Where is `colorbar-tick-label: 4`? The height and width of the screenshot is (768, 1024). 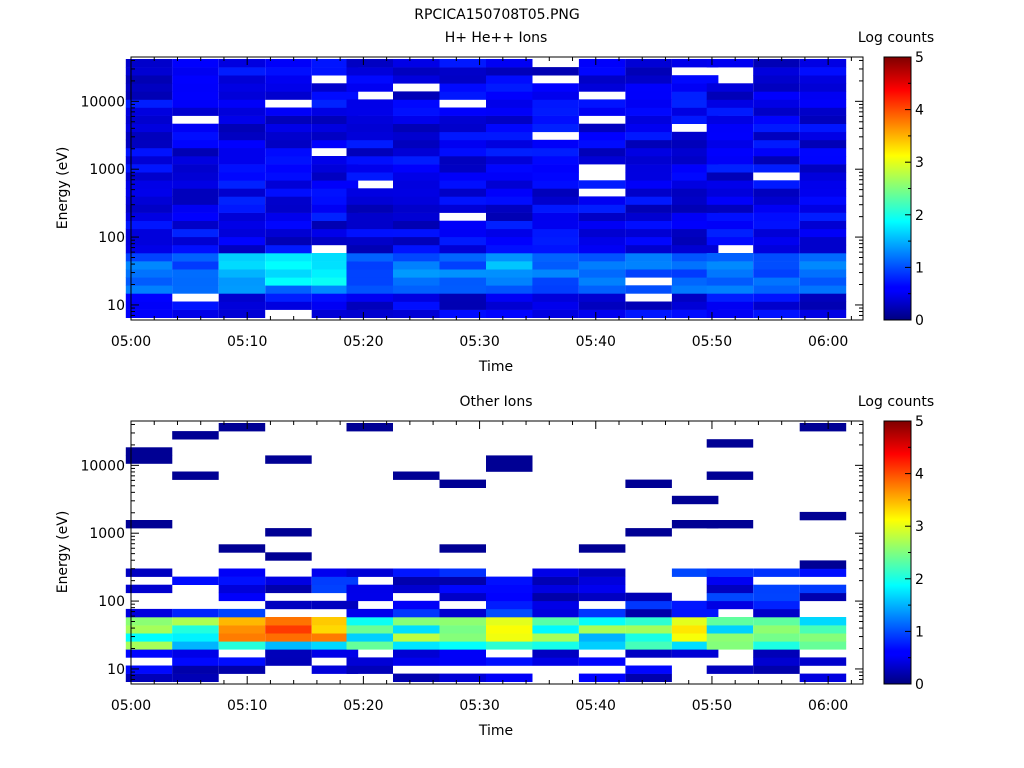 colorbar-tick-label: 4 is located at coordinates (919, 111).